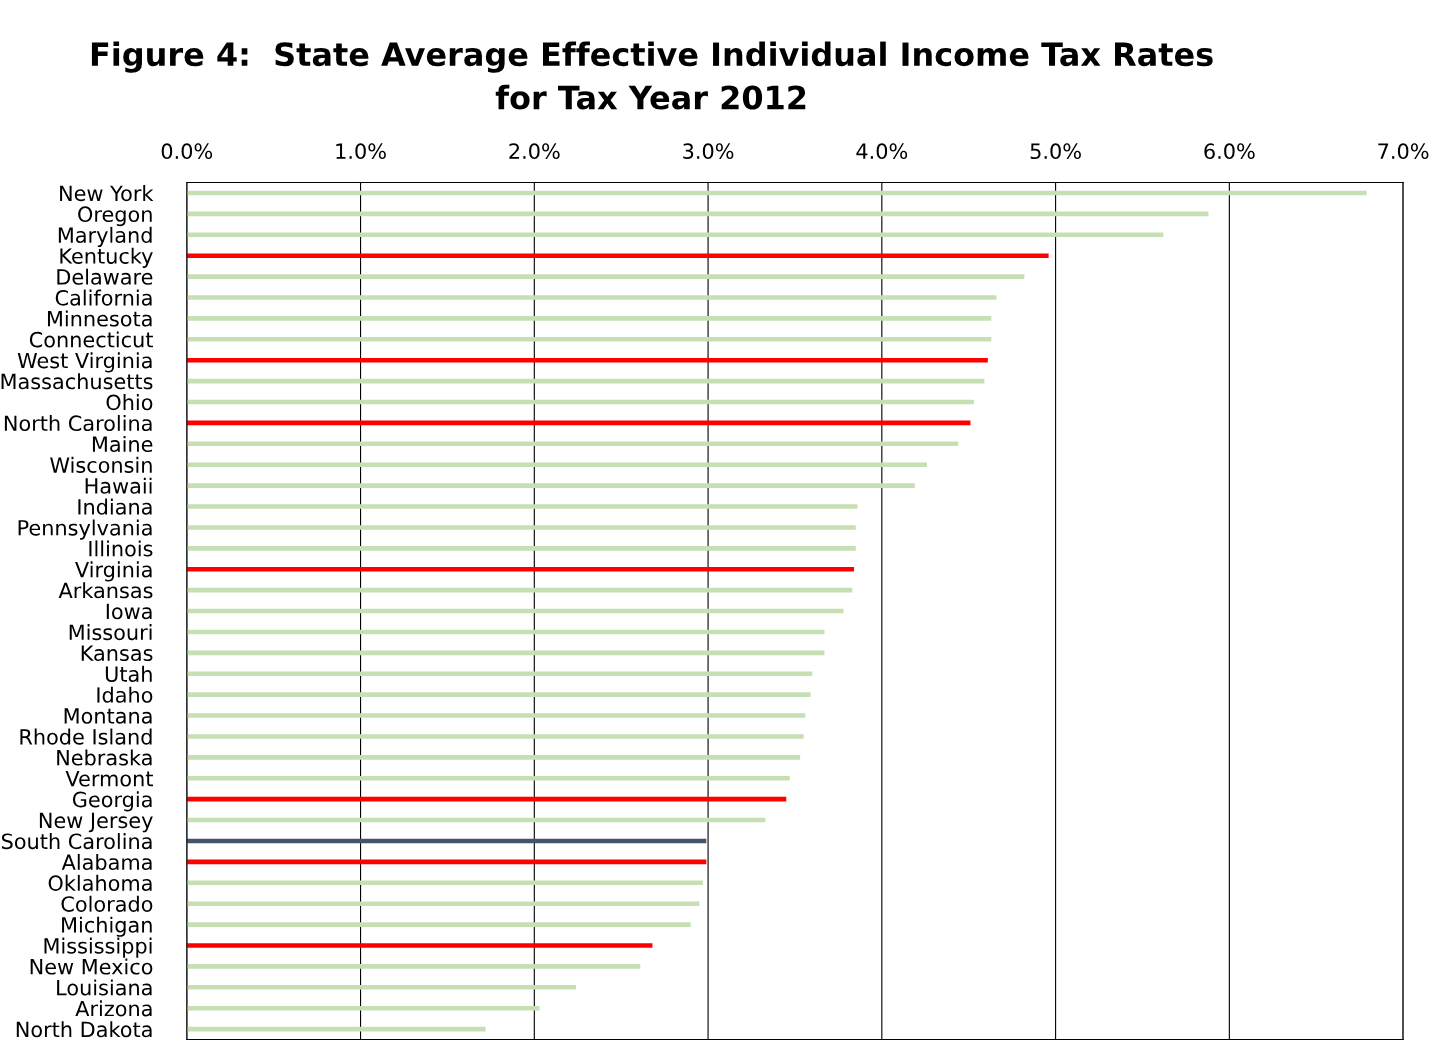  What do you see at coordinates (84, 1029) in the screenshot?
I see `y-tick-label: North Dakota` at bounding box center [84, 1029].